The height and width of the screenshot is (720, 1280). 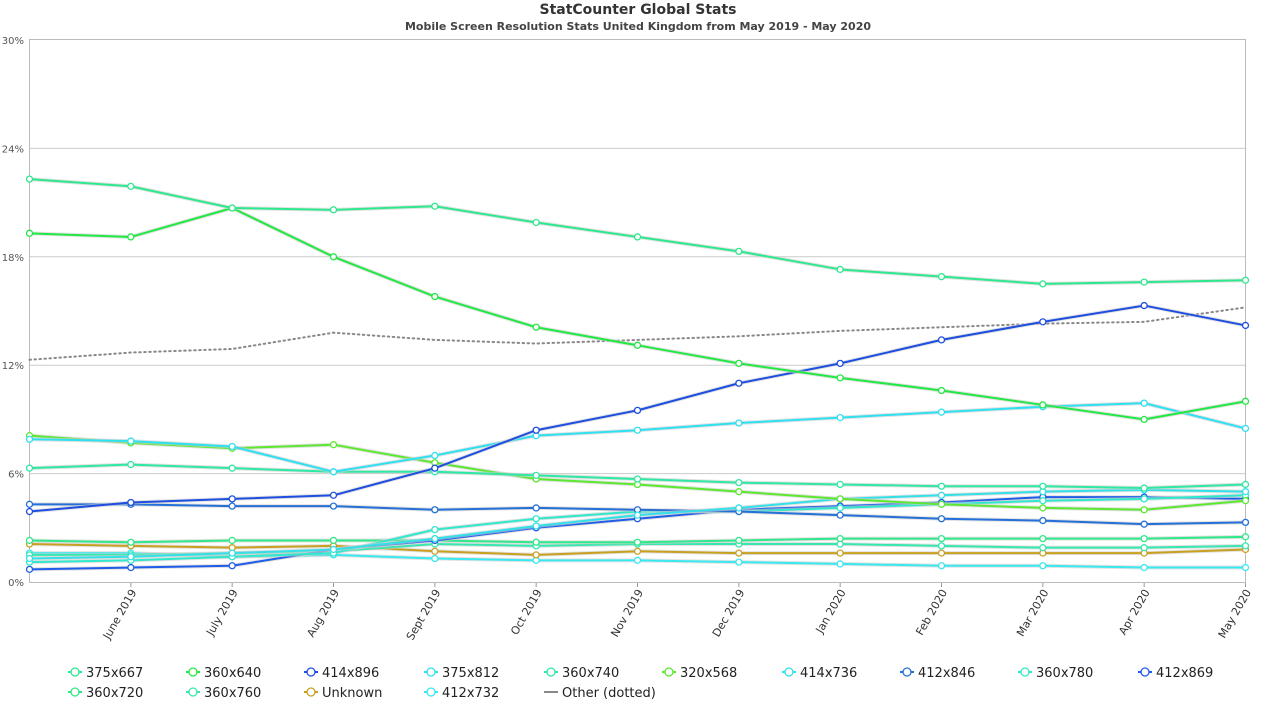 What do you see at coordinates (1055, 673) in the screenshot?
I see `legend-item: 360x780` at bounding box center [1055, 673].